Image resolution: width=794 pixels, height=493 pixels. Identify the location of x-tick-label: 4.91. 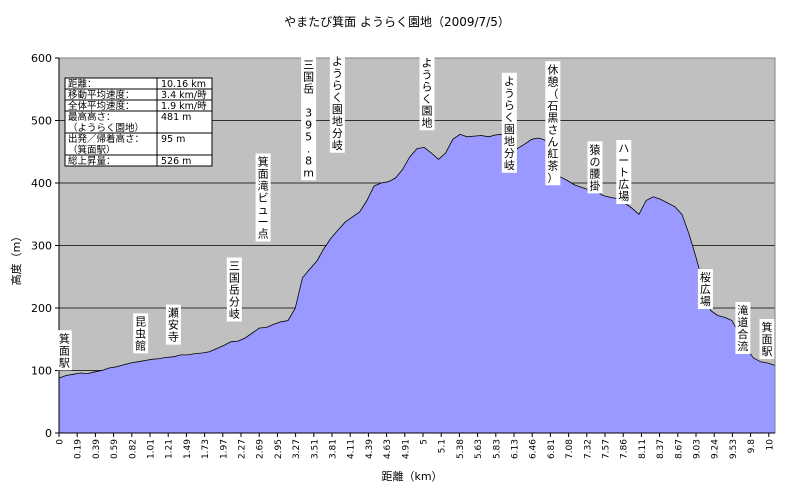
(406, 449).